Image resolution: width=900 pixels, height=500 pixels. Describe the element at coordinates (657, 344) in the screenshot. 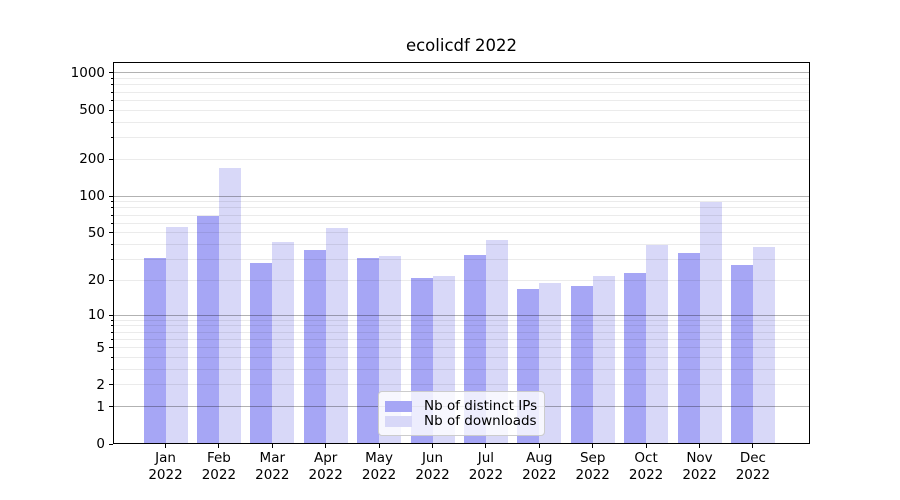

I see `bar-downloads-oct` at that location.